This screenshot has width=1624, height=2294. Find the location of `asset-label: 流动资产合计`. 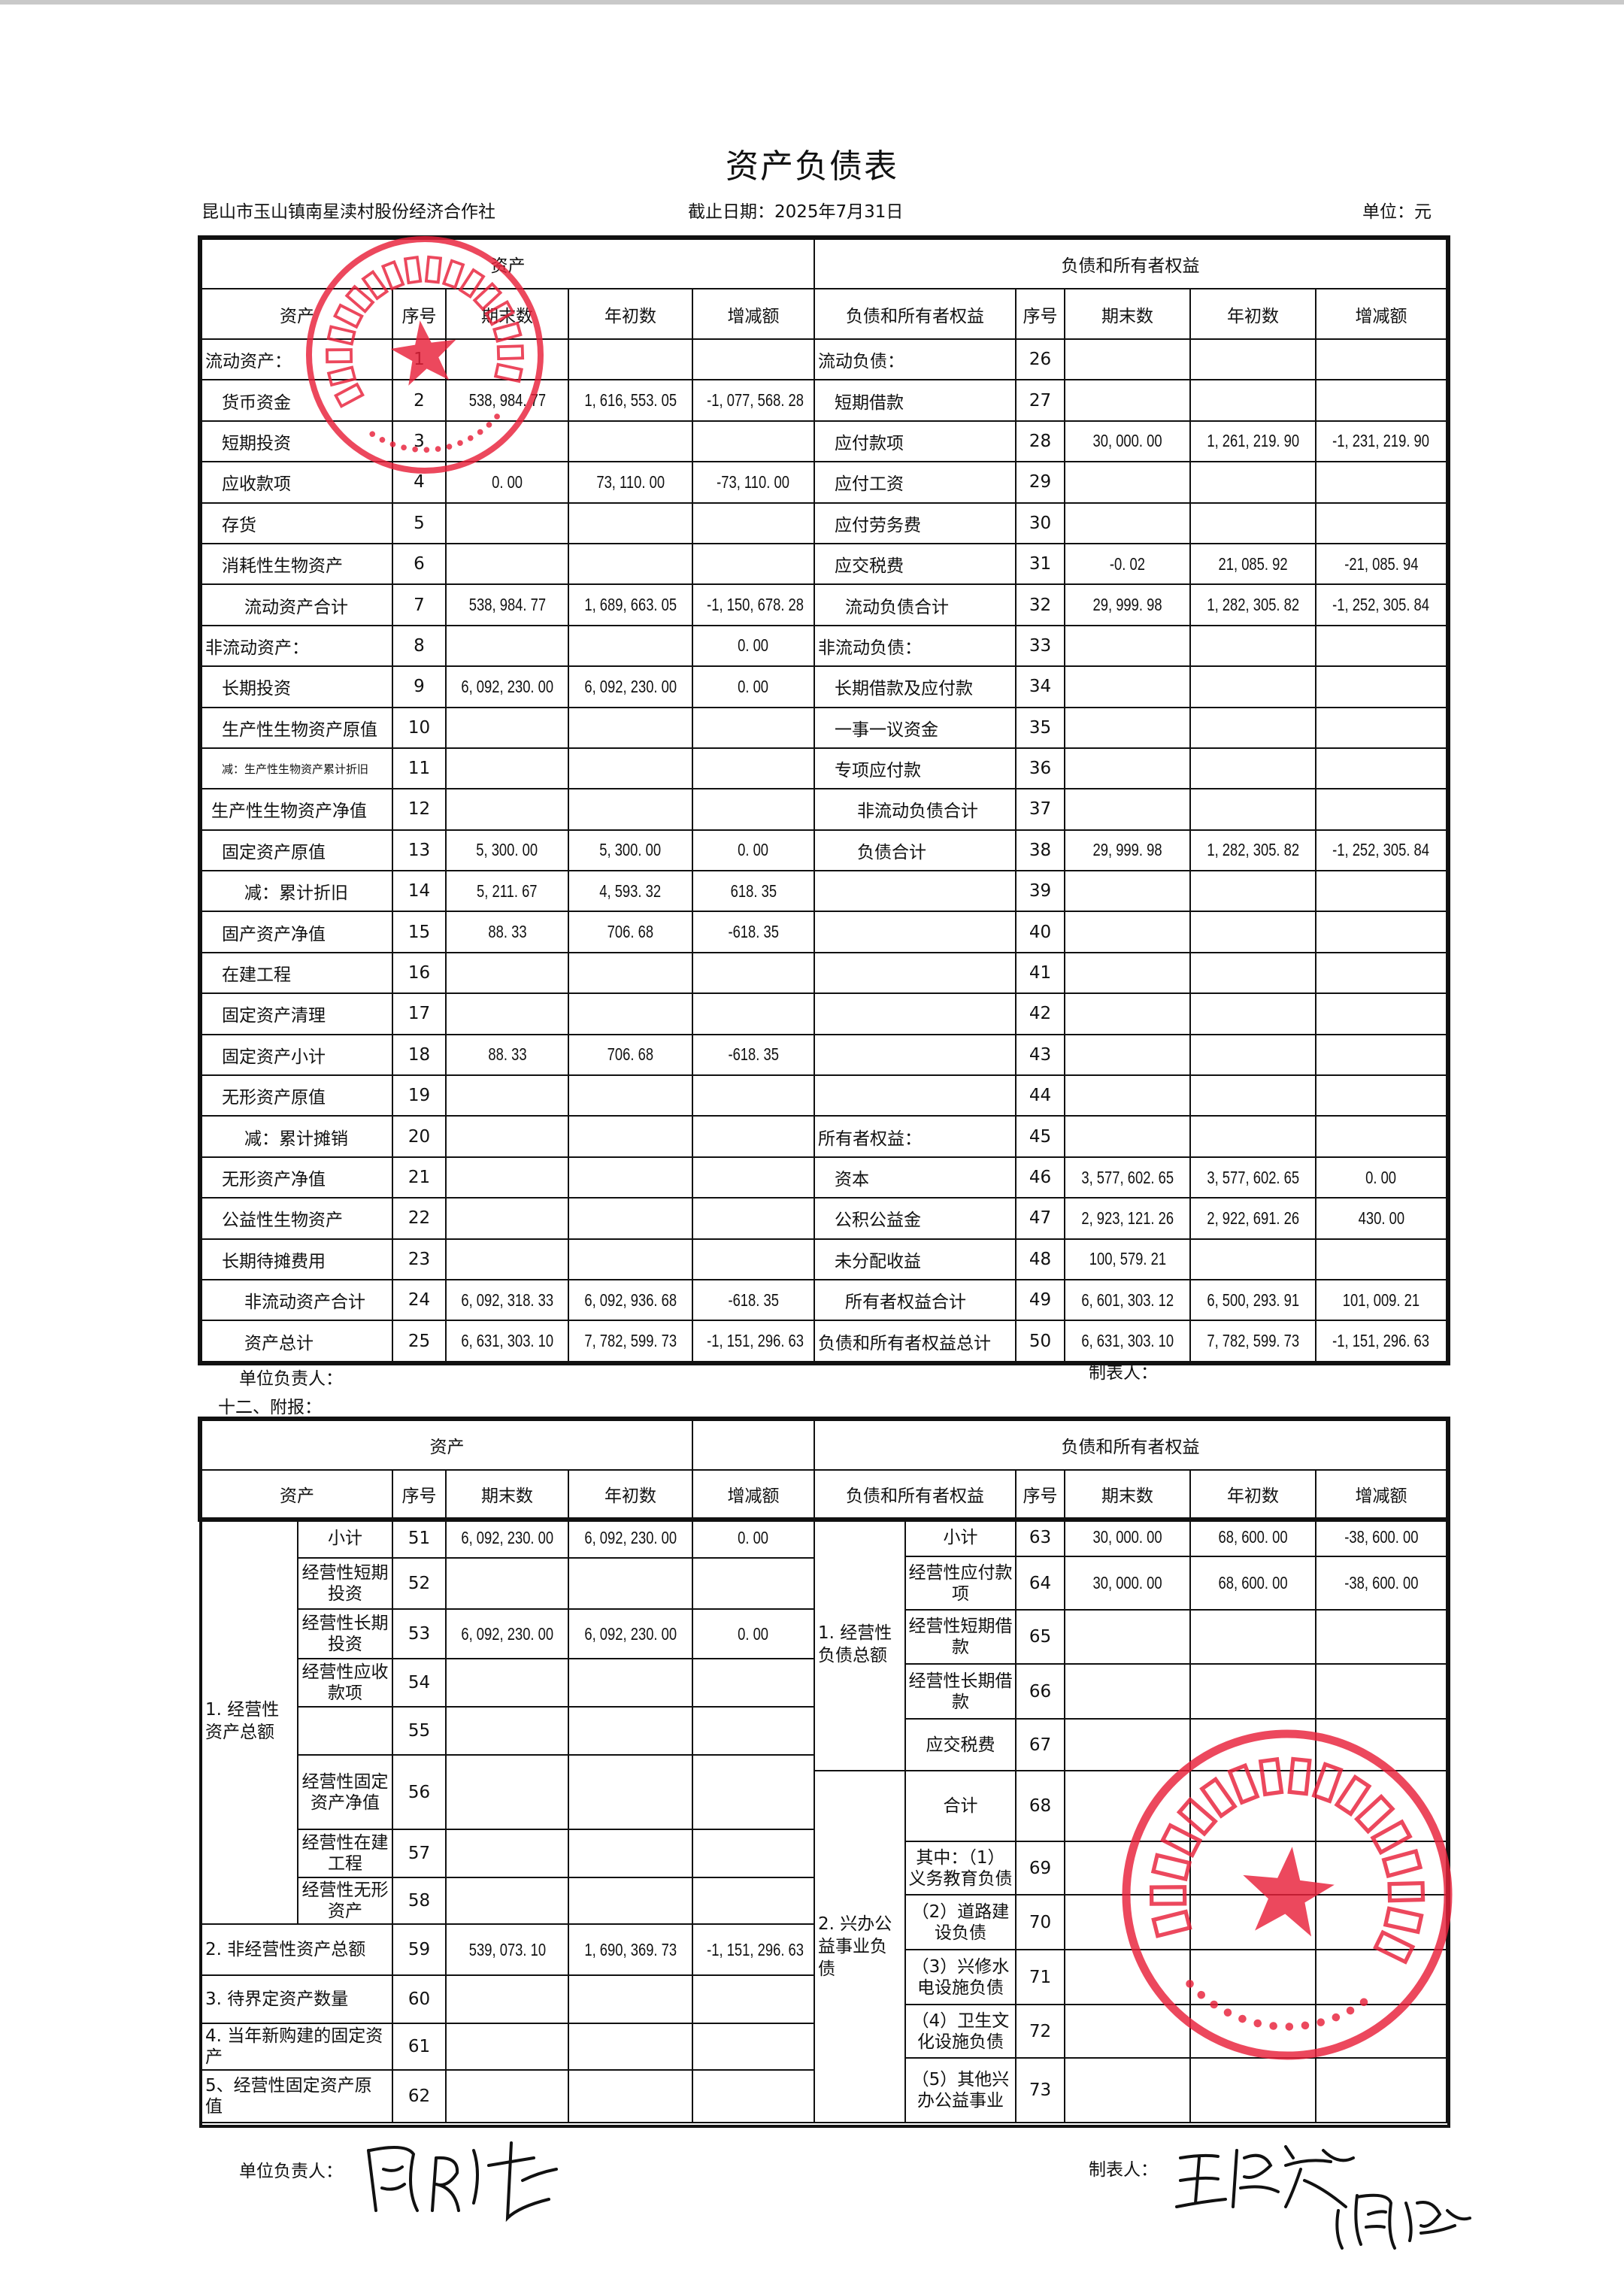

asset-label: 流动资产合计 is located at coordinates (297, 604).